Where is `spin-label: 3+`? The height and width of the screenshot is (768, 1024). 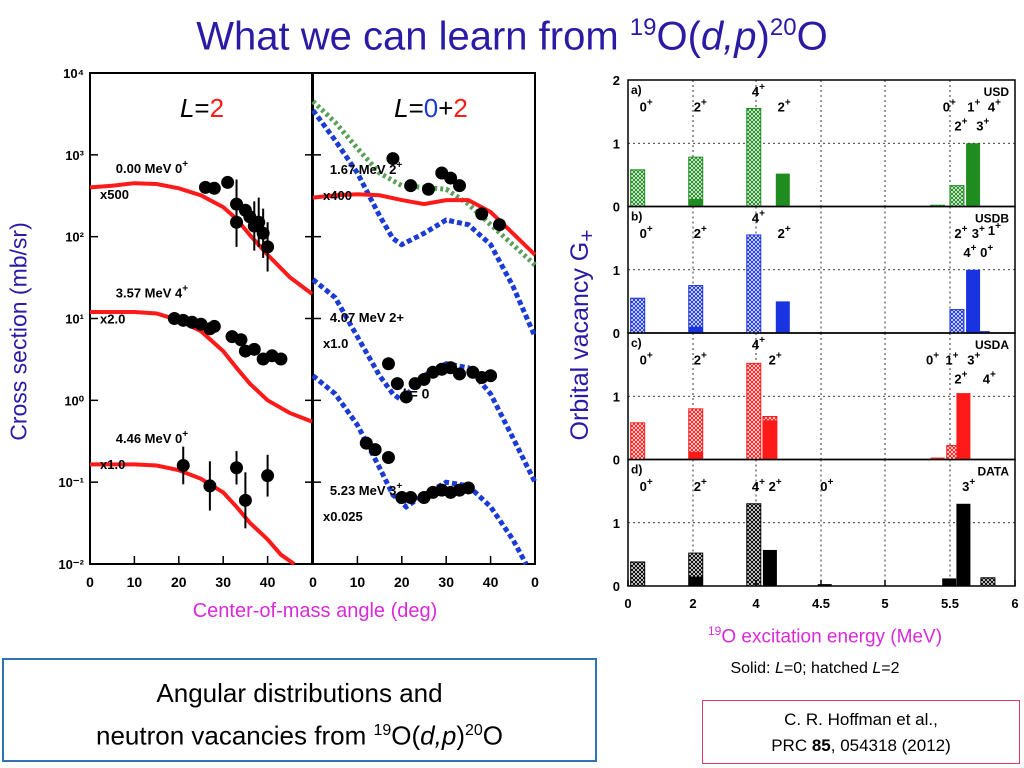
spin-label: 3+ is located at coordinates (968, 485).